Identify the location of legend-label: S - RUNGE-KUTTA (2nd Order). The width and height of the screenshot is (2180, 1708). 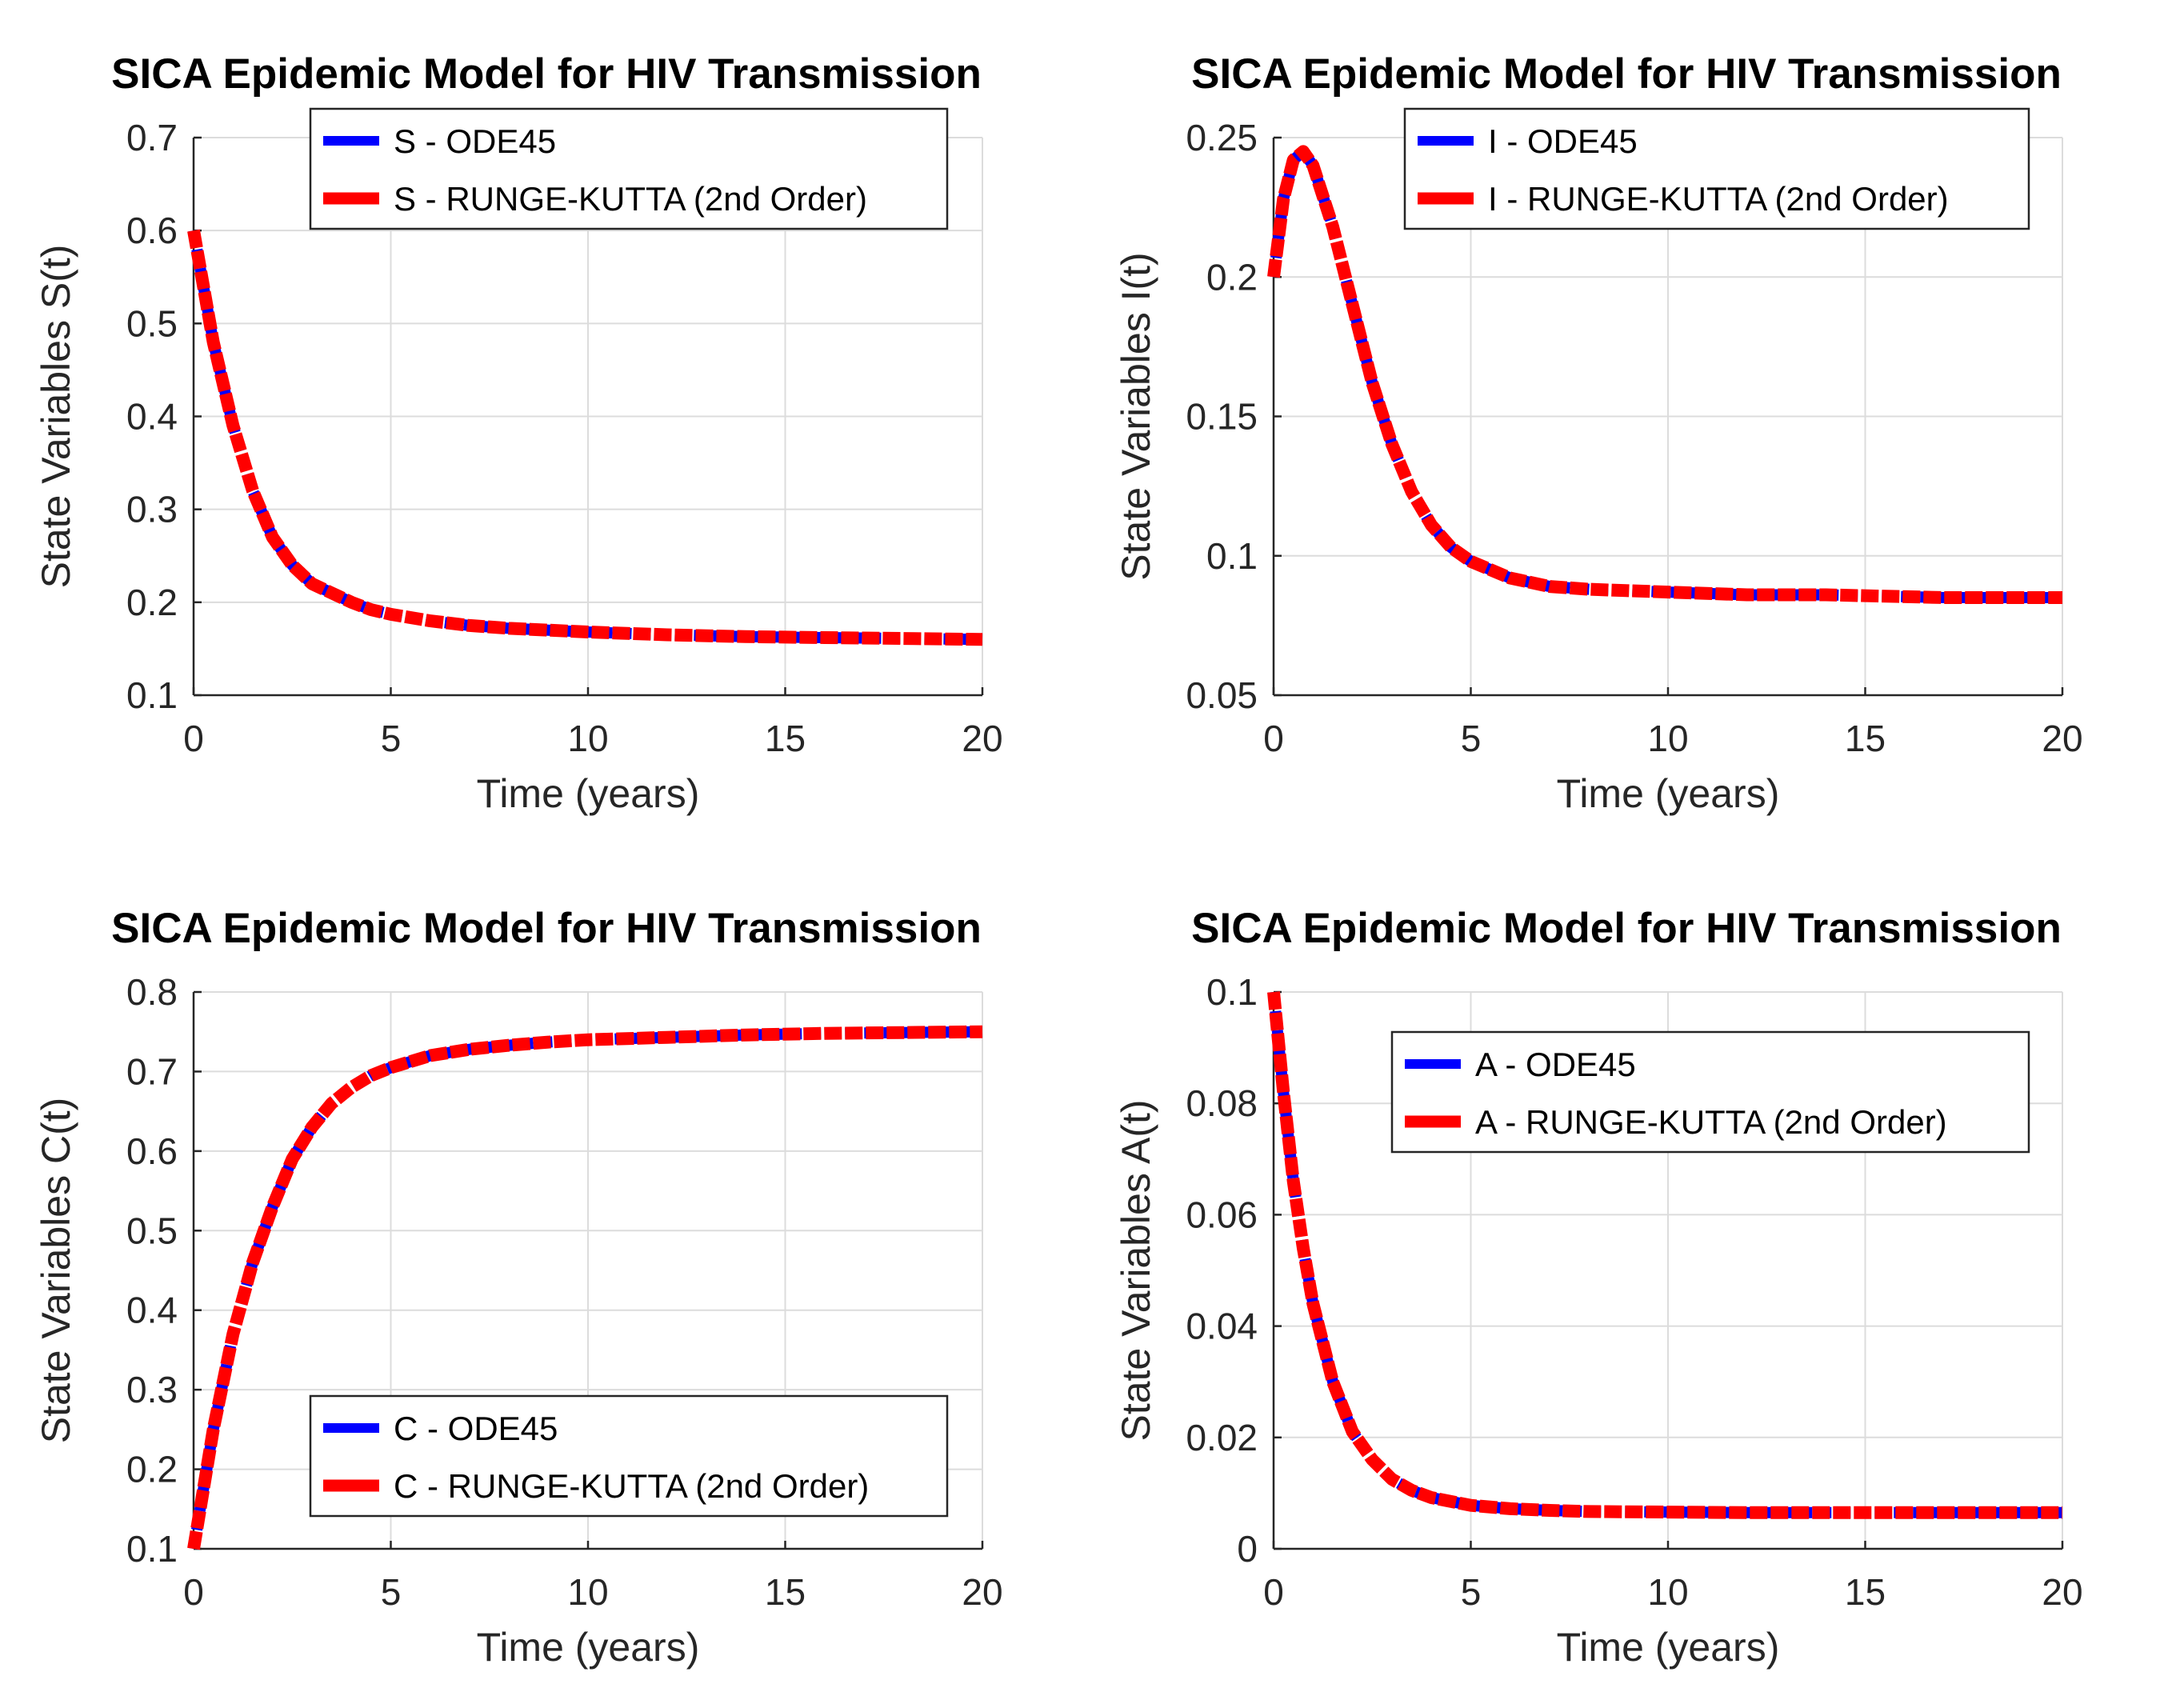
(630, 199).